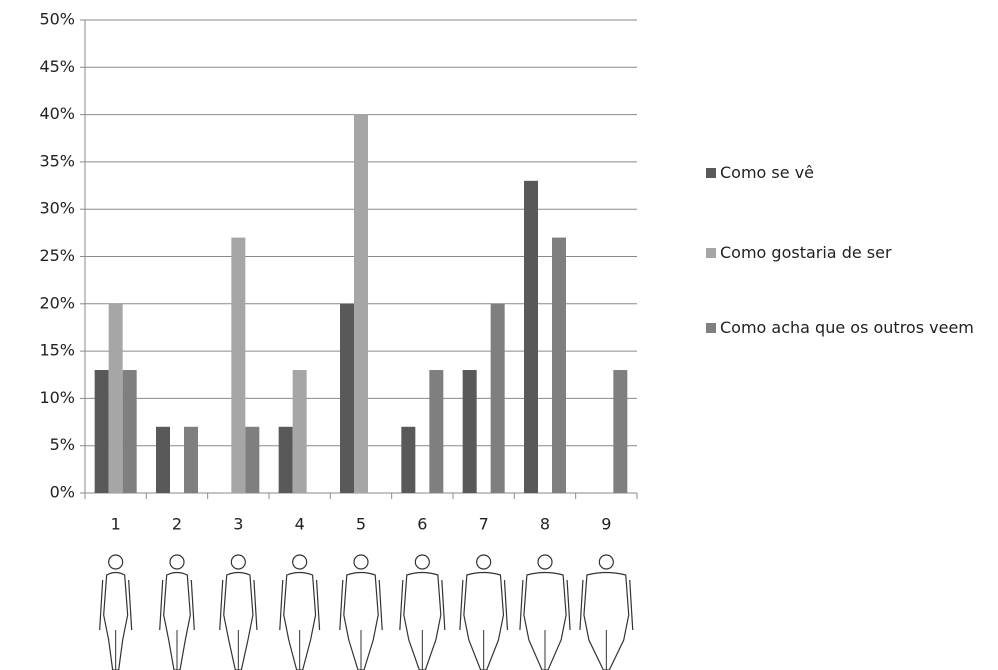 The height and width of the screenshot is (670, 998). I want to click on legend-item: Como se vê, so click(851, 173).